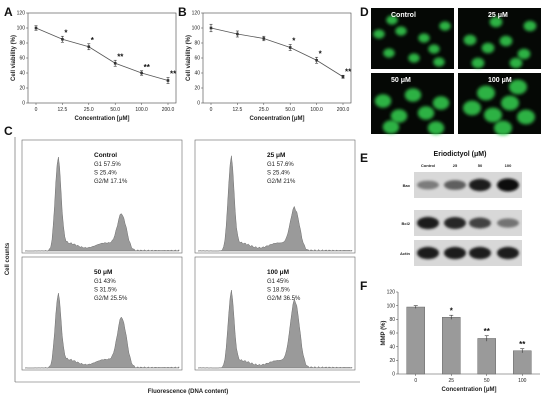 The image size is (550, 404). I want to click on series-line, so click(102, 54).